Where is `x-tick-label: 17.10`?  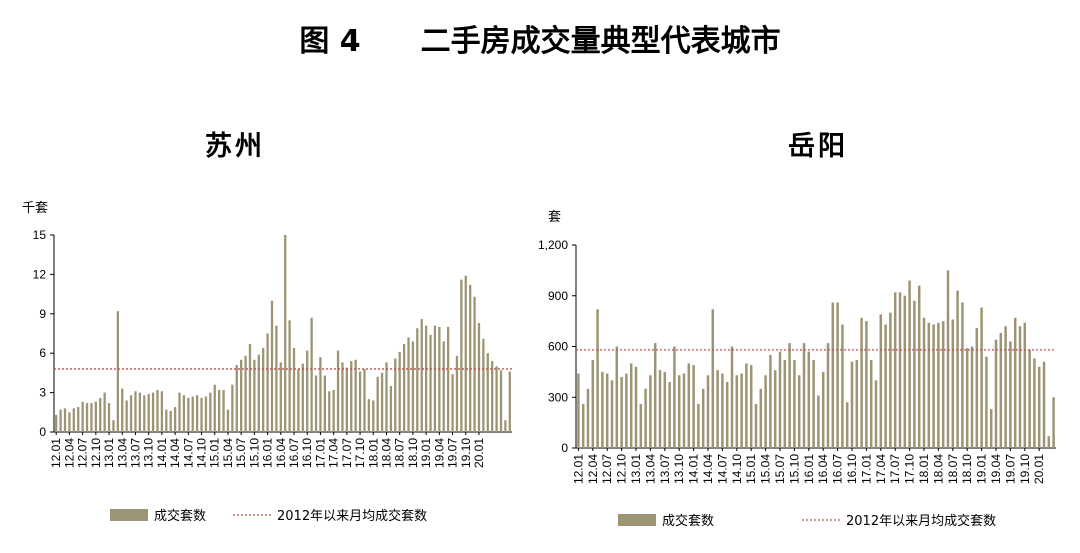
x-tick-label: 17.10 is located at coordinates (360, 453).